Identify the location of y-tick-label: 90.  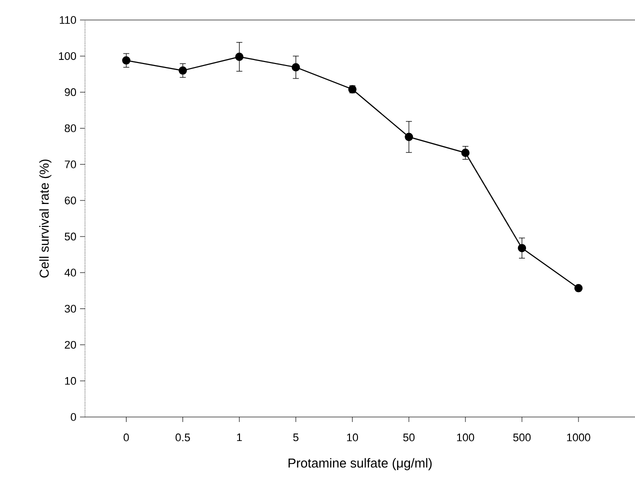
(70, 92).